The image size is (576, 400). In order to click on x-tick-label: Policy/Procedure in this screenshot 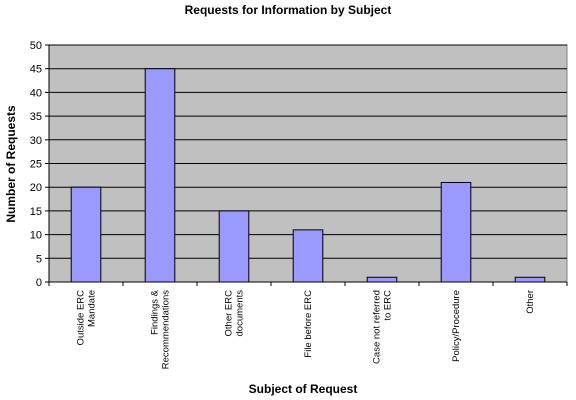, I will do `click(456, 326)`.